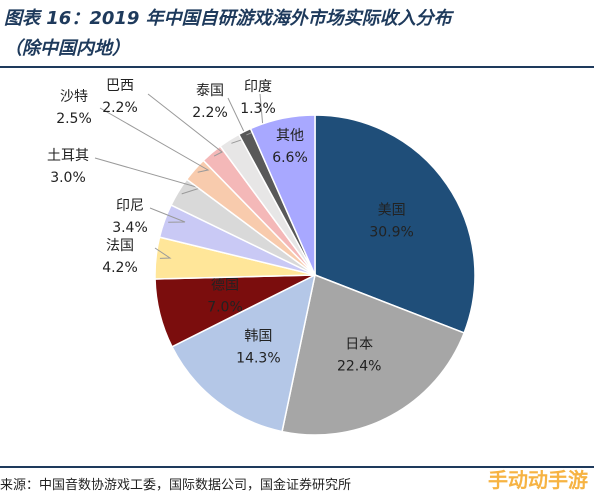 Image resolution: width=594 pixels, height=495 pixels. I want to click on slice-label-8: 巴西, so click(120, 86).